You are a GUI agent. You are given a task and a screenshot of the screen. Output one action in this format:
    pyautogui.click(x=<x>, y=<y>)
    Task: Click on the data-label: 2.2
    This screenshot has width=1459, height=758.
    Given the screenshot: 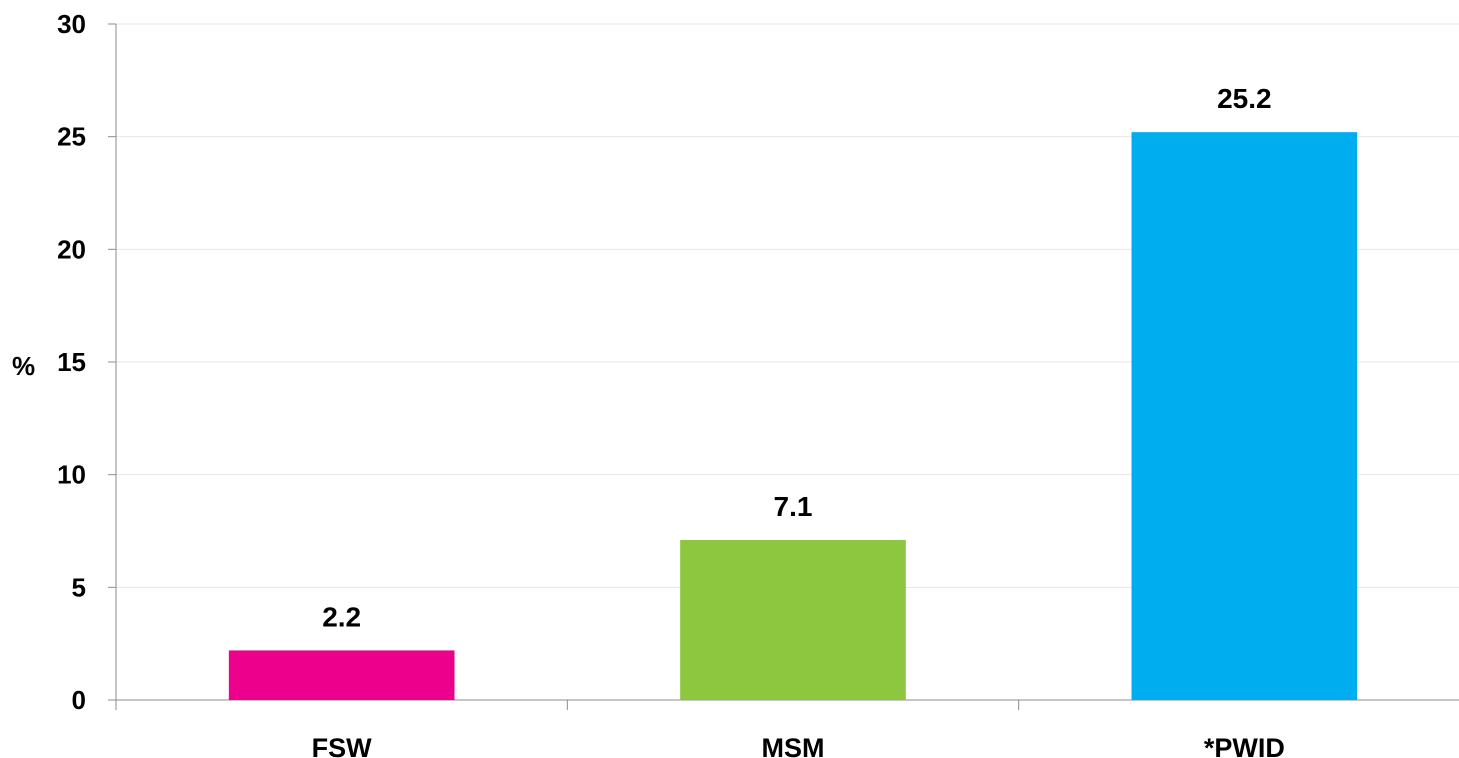 What is the action you would take?
    pyautogui.click(x=341, y=616)
    